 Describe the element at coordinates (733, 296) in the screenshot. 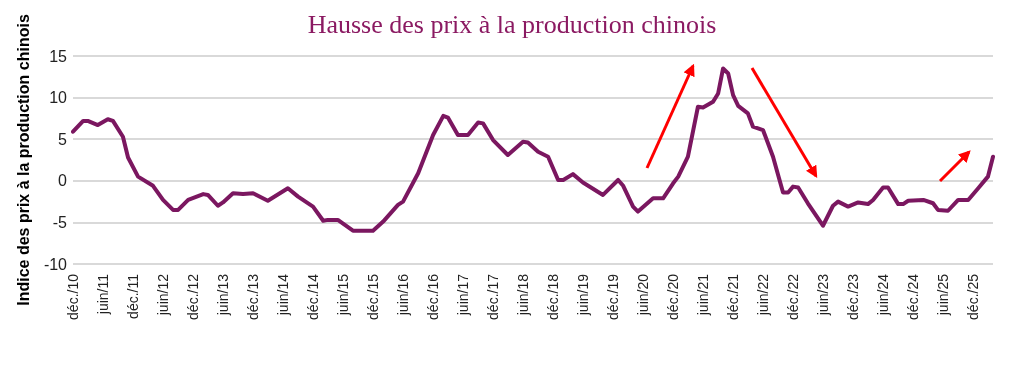

I see `x-tick-label: déc./21` at that location.